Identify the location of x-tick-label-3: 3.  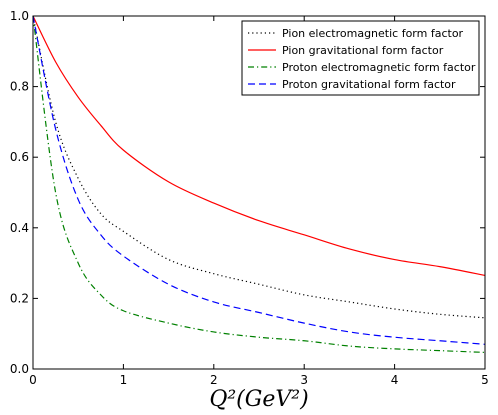
(304, 380).